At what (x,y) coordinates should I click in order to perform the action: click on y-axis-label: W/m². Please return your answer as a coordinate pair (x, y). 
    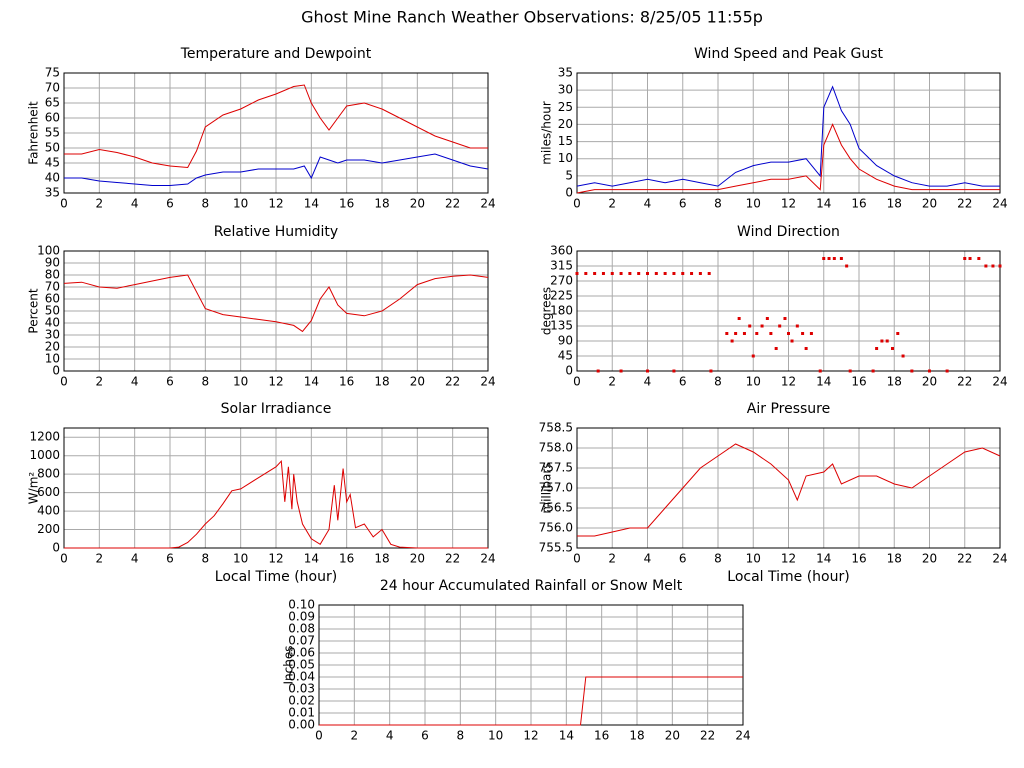
    Looking at the image, I should click on (34, 488).